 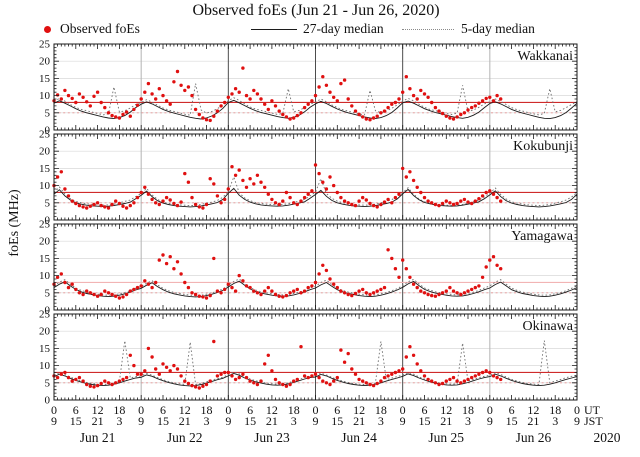 What do you see at coordinates (272, 437) in the screenshot?
I see `day-label: Jun 23` at bounding box center [272, 437].